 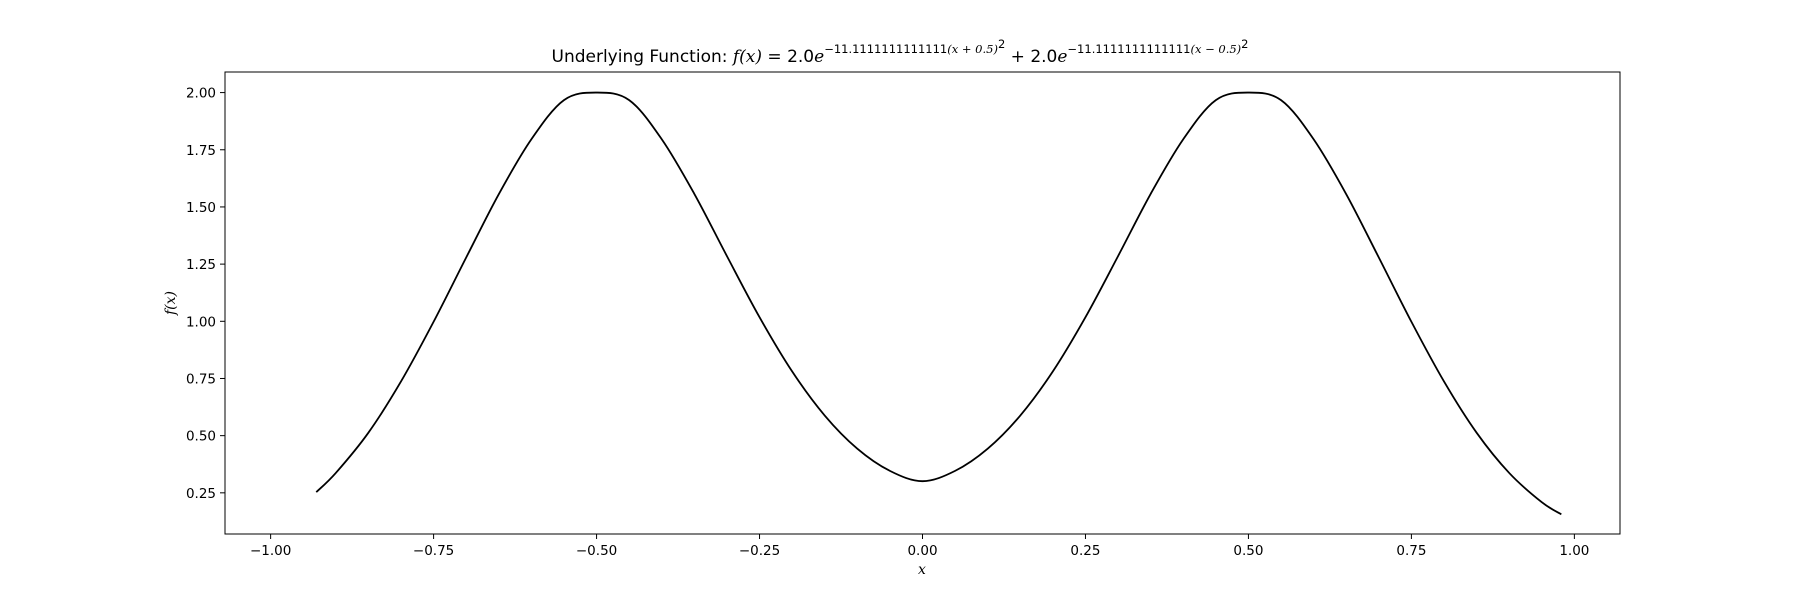 What do you see at coordinates (788, 57) in the screenshot?
I see `title-eq: = 2.0` at bounding box center [788, 57].